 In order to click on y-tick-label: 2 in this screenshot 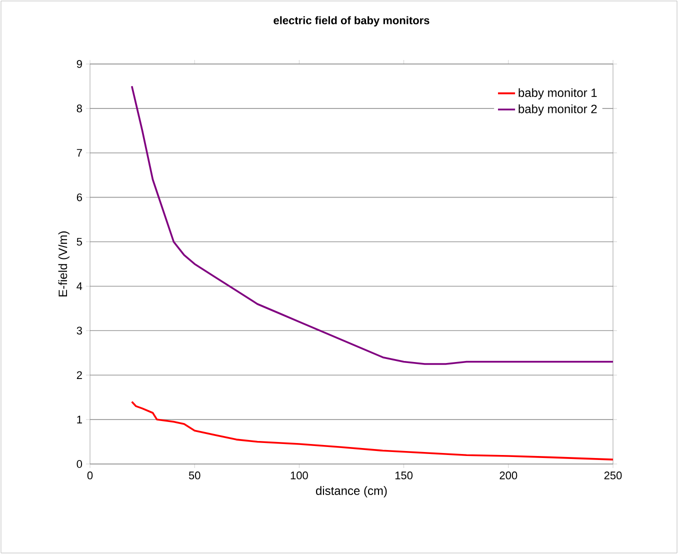, I will do `click(79, 375)`.